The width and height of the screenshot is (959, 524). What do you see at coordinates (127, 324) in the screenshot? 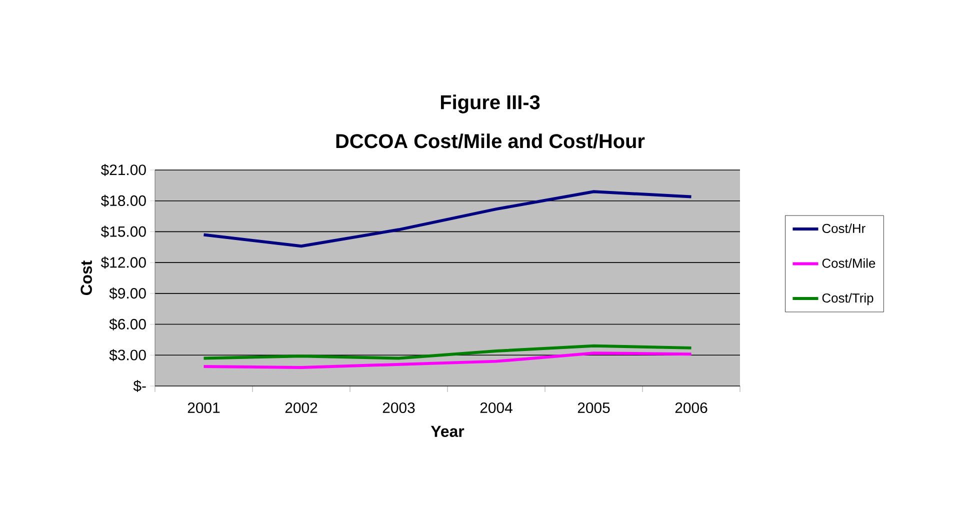
I see `y-tick-label: $6.00` at bounding box center [127, 324].